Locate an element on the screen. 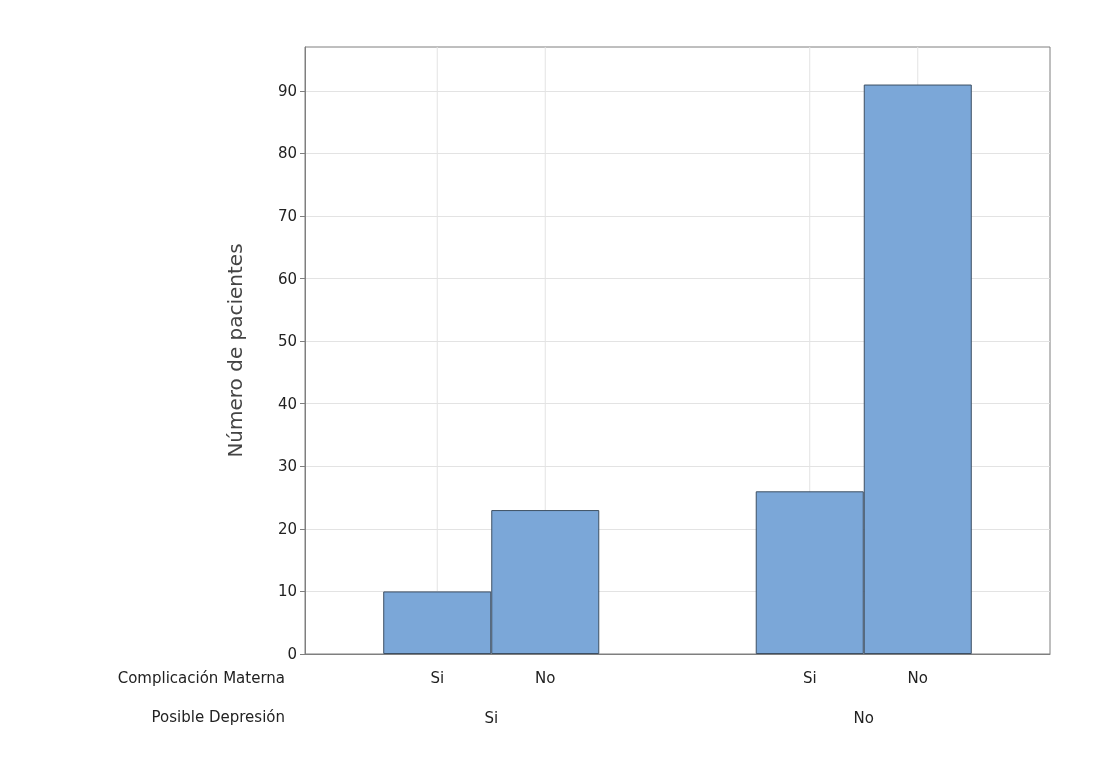 The width and height of the screenshot is (1105, 771). y-tick-label: 20 is located at coordinates (287, 528).